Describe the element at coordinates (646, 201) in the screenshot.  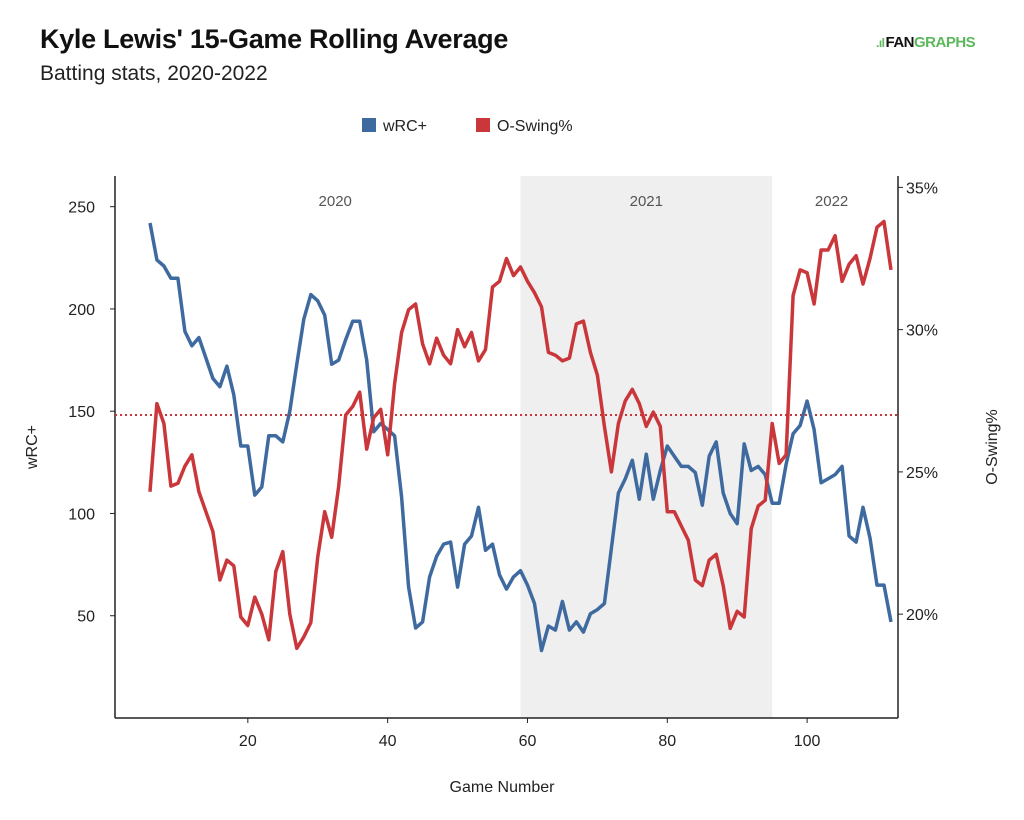
I see `season-label: 2021` at that location.